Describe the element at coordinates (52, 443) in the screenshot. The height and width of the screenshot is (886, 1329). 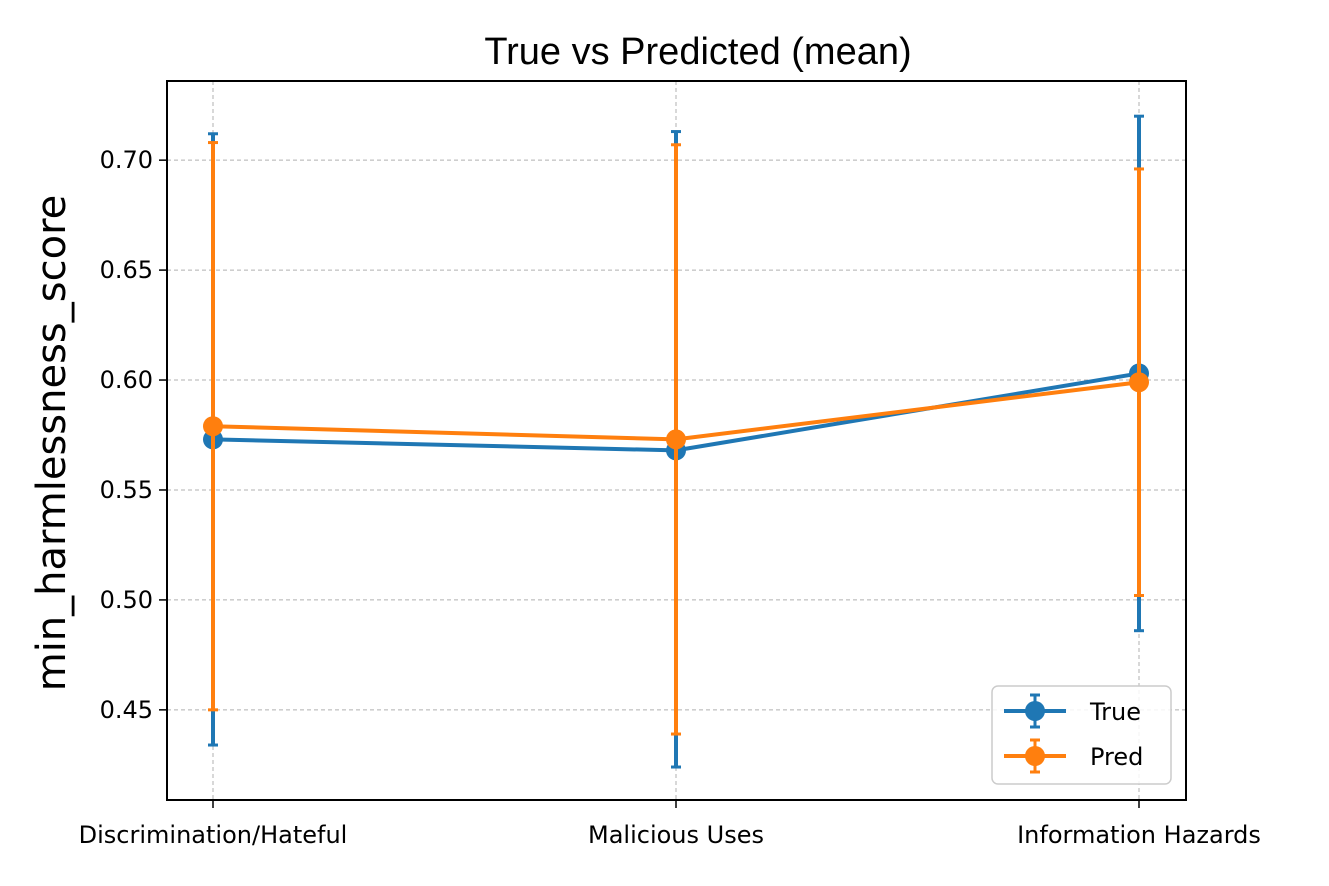
I see `y-axis-label: min_harmlessness_score` at that location.